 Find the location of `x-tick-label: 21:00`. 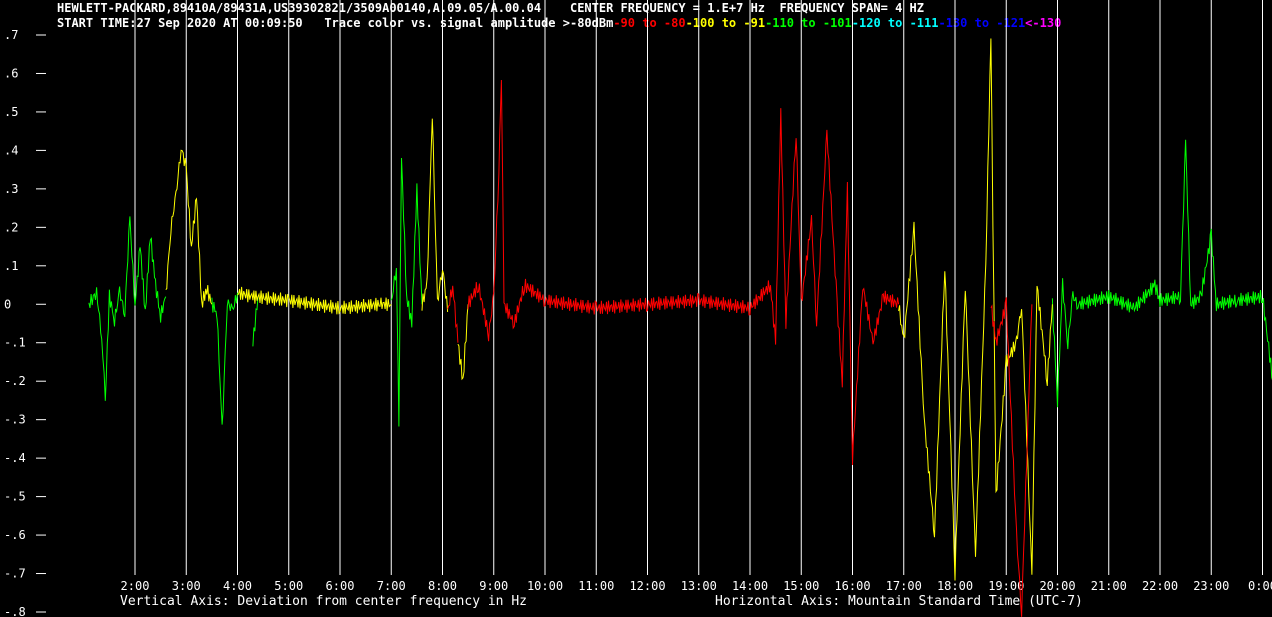

x-tick-label: 21:00 is located at coordinates (1109, 586).